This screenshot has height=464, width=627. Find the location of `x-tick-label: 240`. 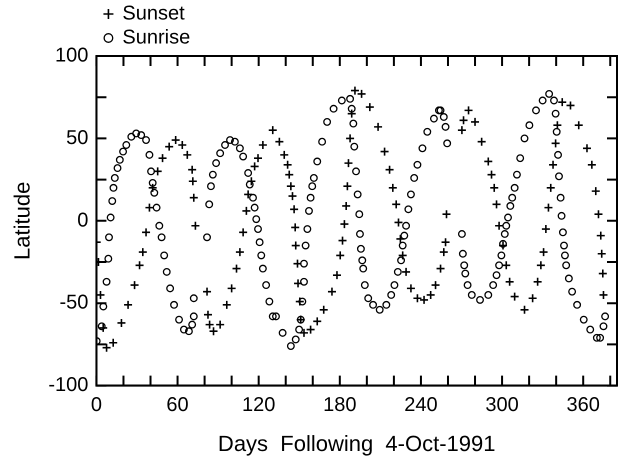

x-tick-label: 240 is located at coordinates (421, 405).